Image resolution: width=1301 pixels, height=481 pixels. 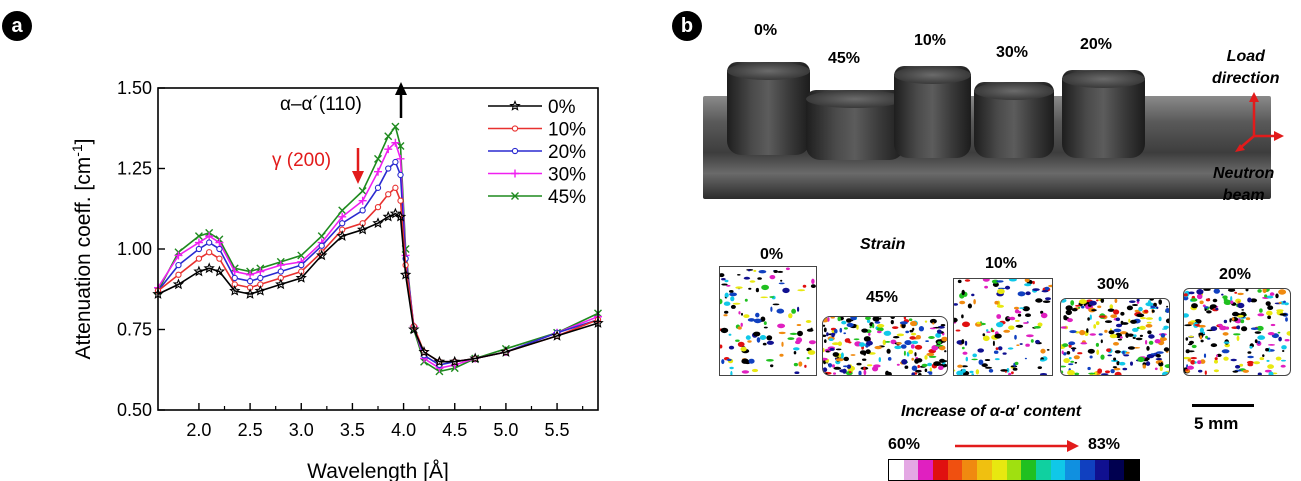 I want to click on y-tick-label: 1.25, so click(x=134, y=169).